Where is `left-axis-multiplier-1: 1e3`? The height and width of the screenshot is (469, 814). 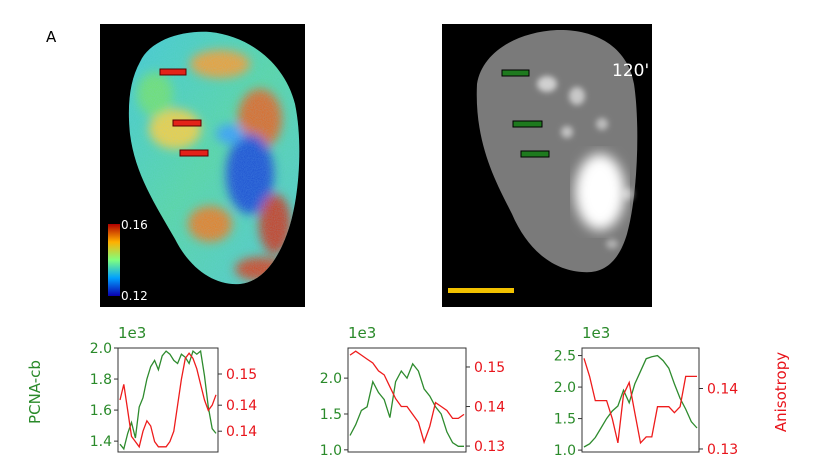 left-axis-multiplier-1: 1e3 is located at coordinates (132, 333).